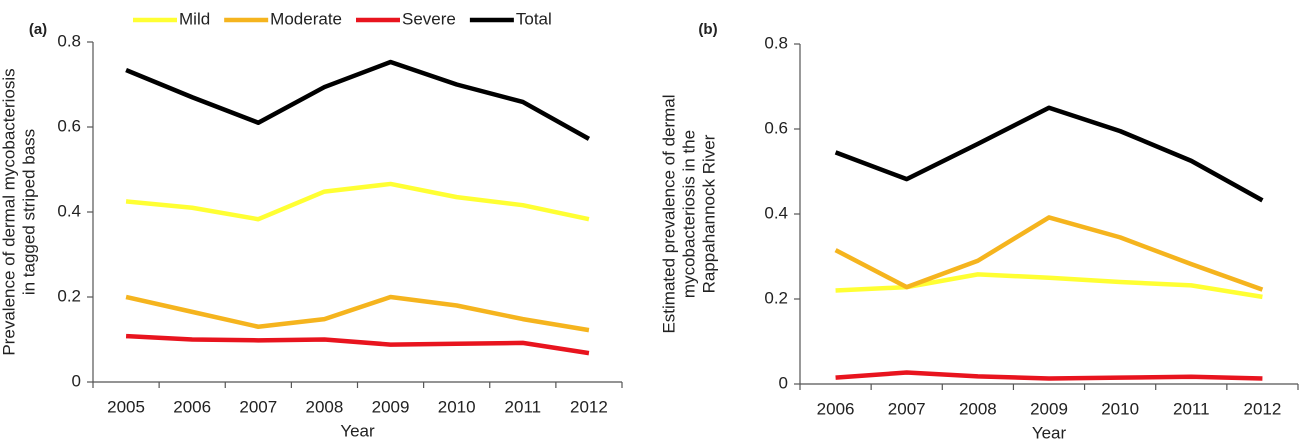 The image size is (1309, 443). What do you see at coordinates (9, 211) in the screenshot?
I see `y-axis-label: Prevalence of dermal mycobacteriosis` at bounding box center [9, 211].